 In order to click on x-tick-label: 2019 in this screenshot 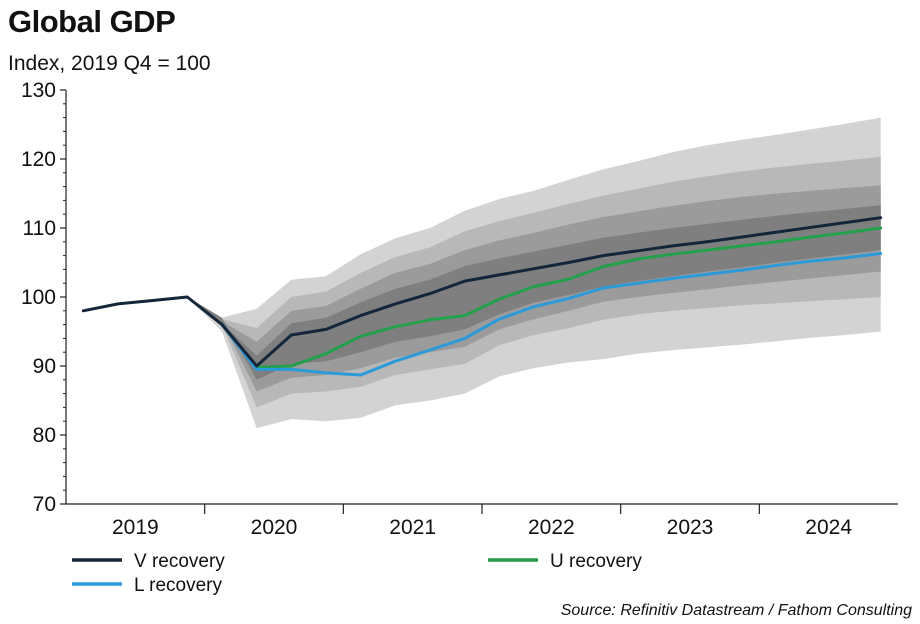, I will do `click(135, 527)`.